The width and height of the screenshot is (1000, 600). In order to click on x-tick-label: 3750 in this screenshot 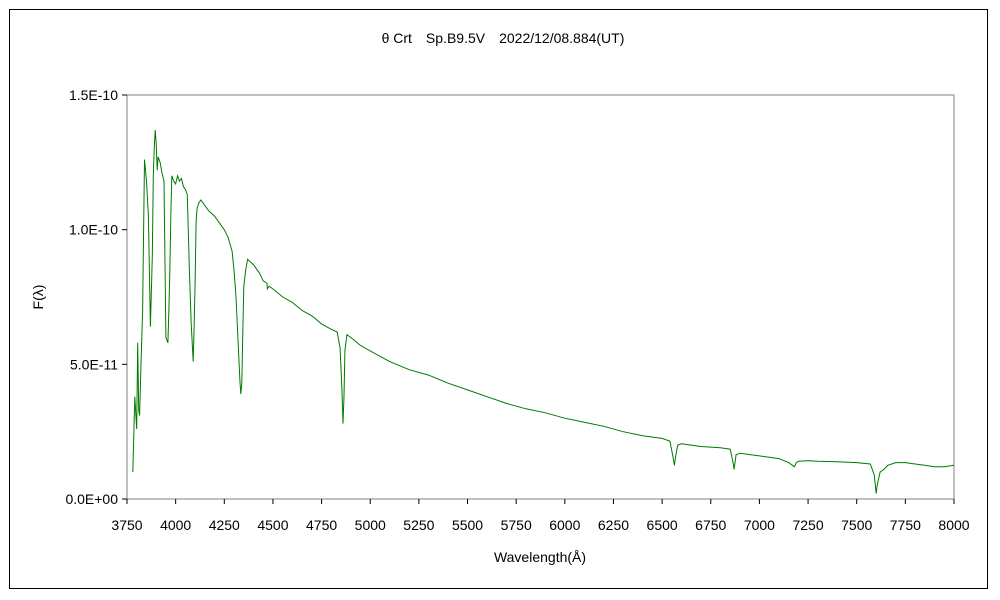, I will do `click(126, 525)`.